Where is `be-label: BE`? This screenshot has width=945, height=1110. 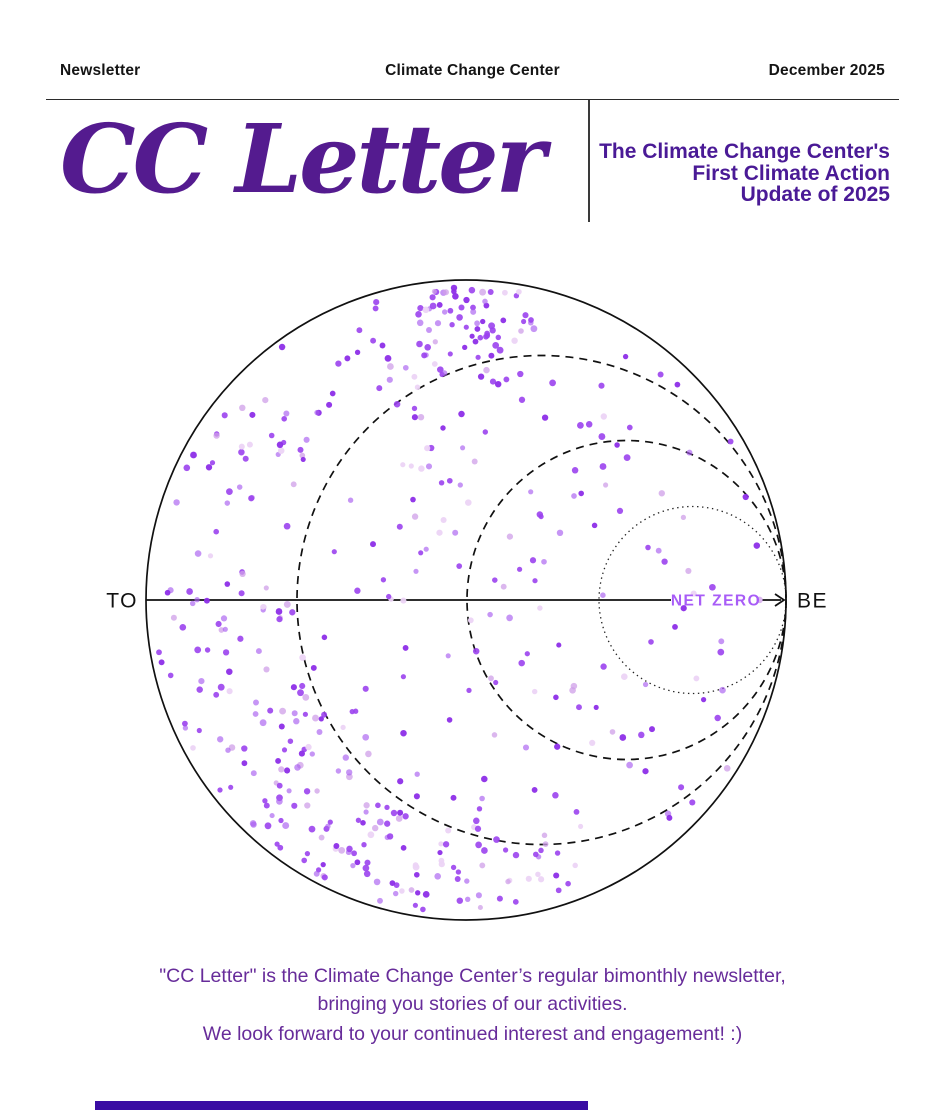 be-label: BE is located at coordinates (812, 601).